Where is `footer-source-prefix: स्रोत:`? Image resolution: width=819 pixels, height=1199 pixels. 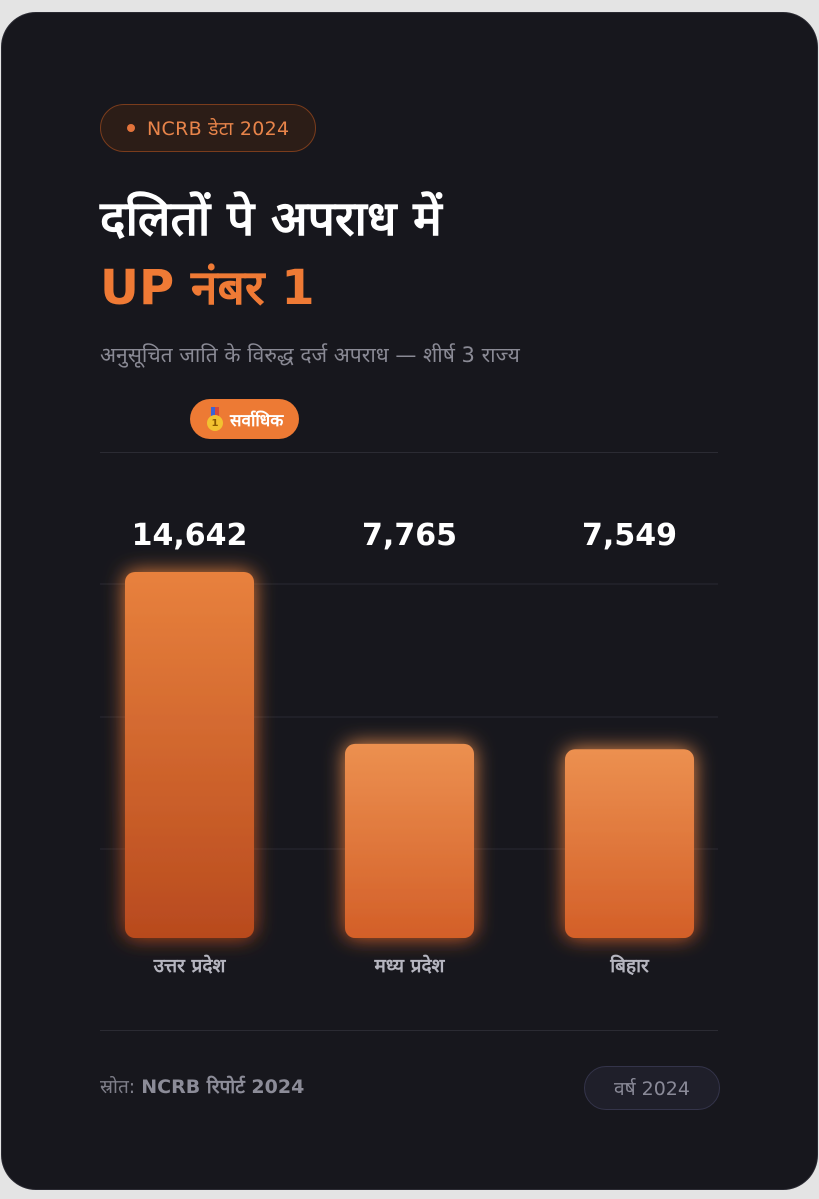
footer-source-prefix: स्रोत: is located at coordinates (118, 1087).